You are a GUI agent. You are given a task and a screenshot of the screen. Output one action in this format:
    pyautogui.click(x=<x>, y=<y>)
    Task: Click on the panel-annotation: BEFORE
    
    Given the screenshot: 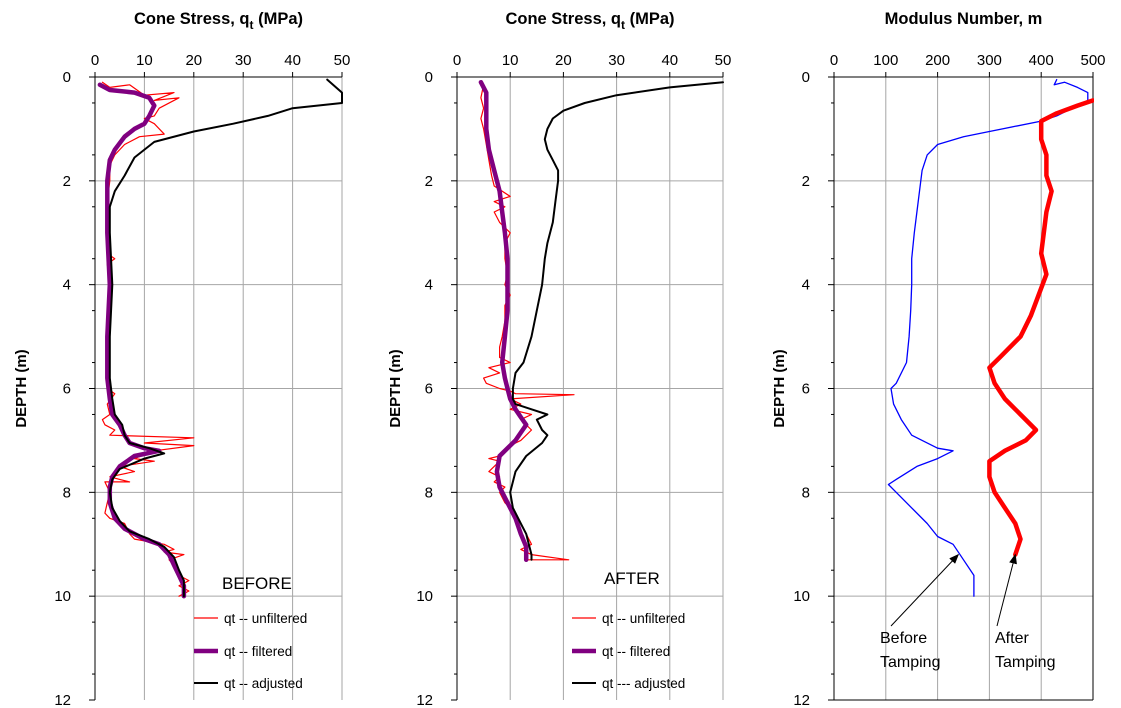 What is the action you would take?
    pyautogui.click(x=257, y=583)
    